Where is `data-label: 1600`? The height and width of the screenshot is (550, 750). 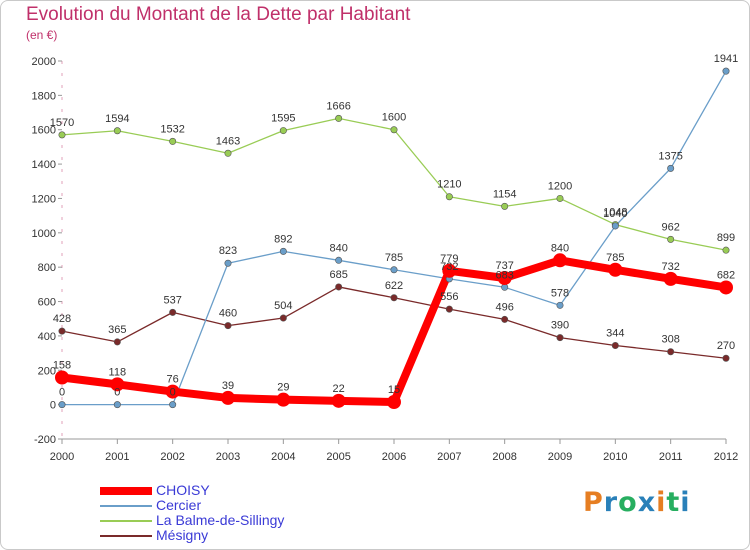
data-label: 1600 is located at coordinates (394, 118).